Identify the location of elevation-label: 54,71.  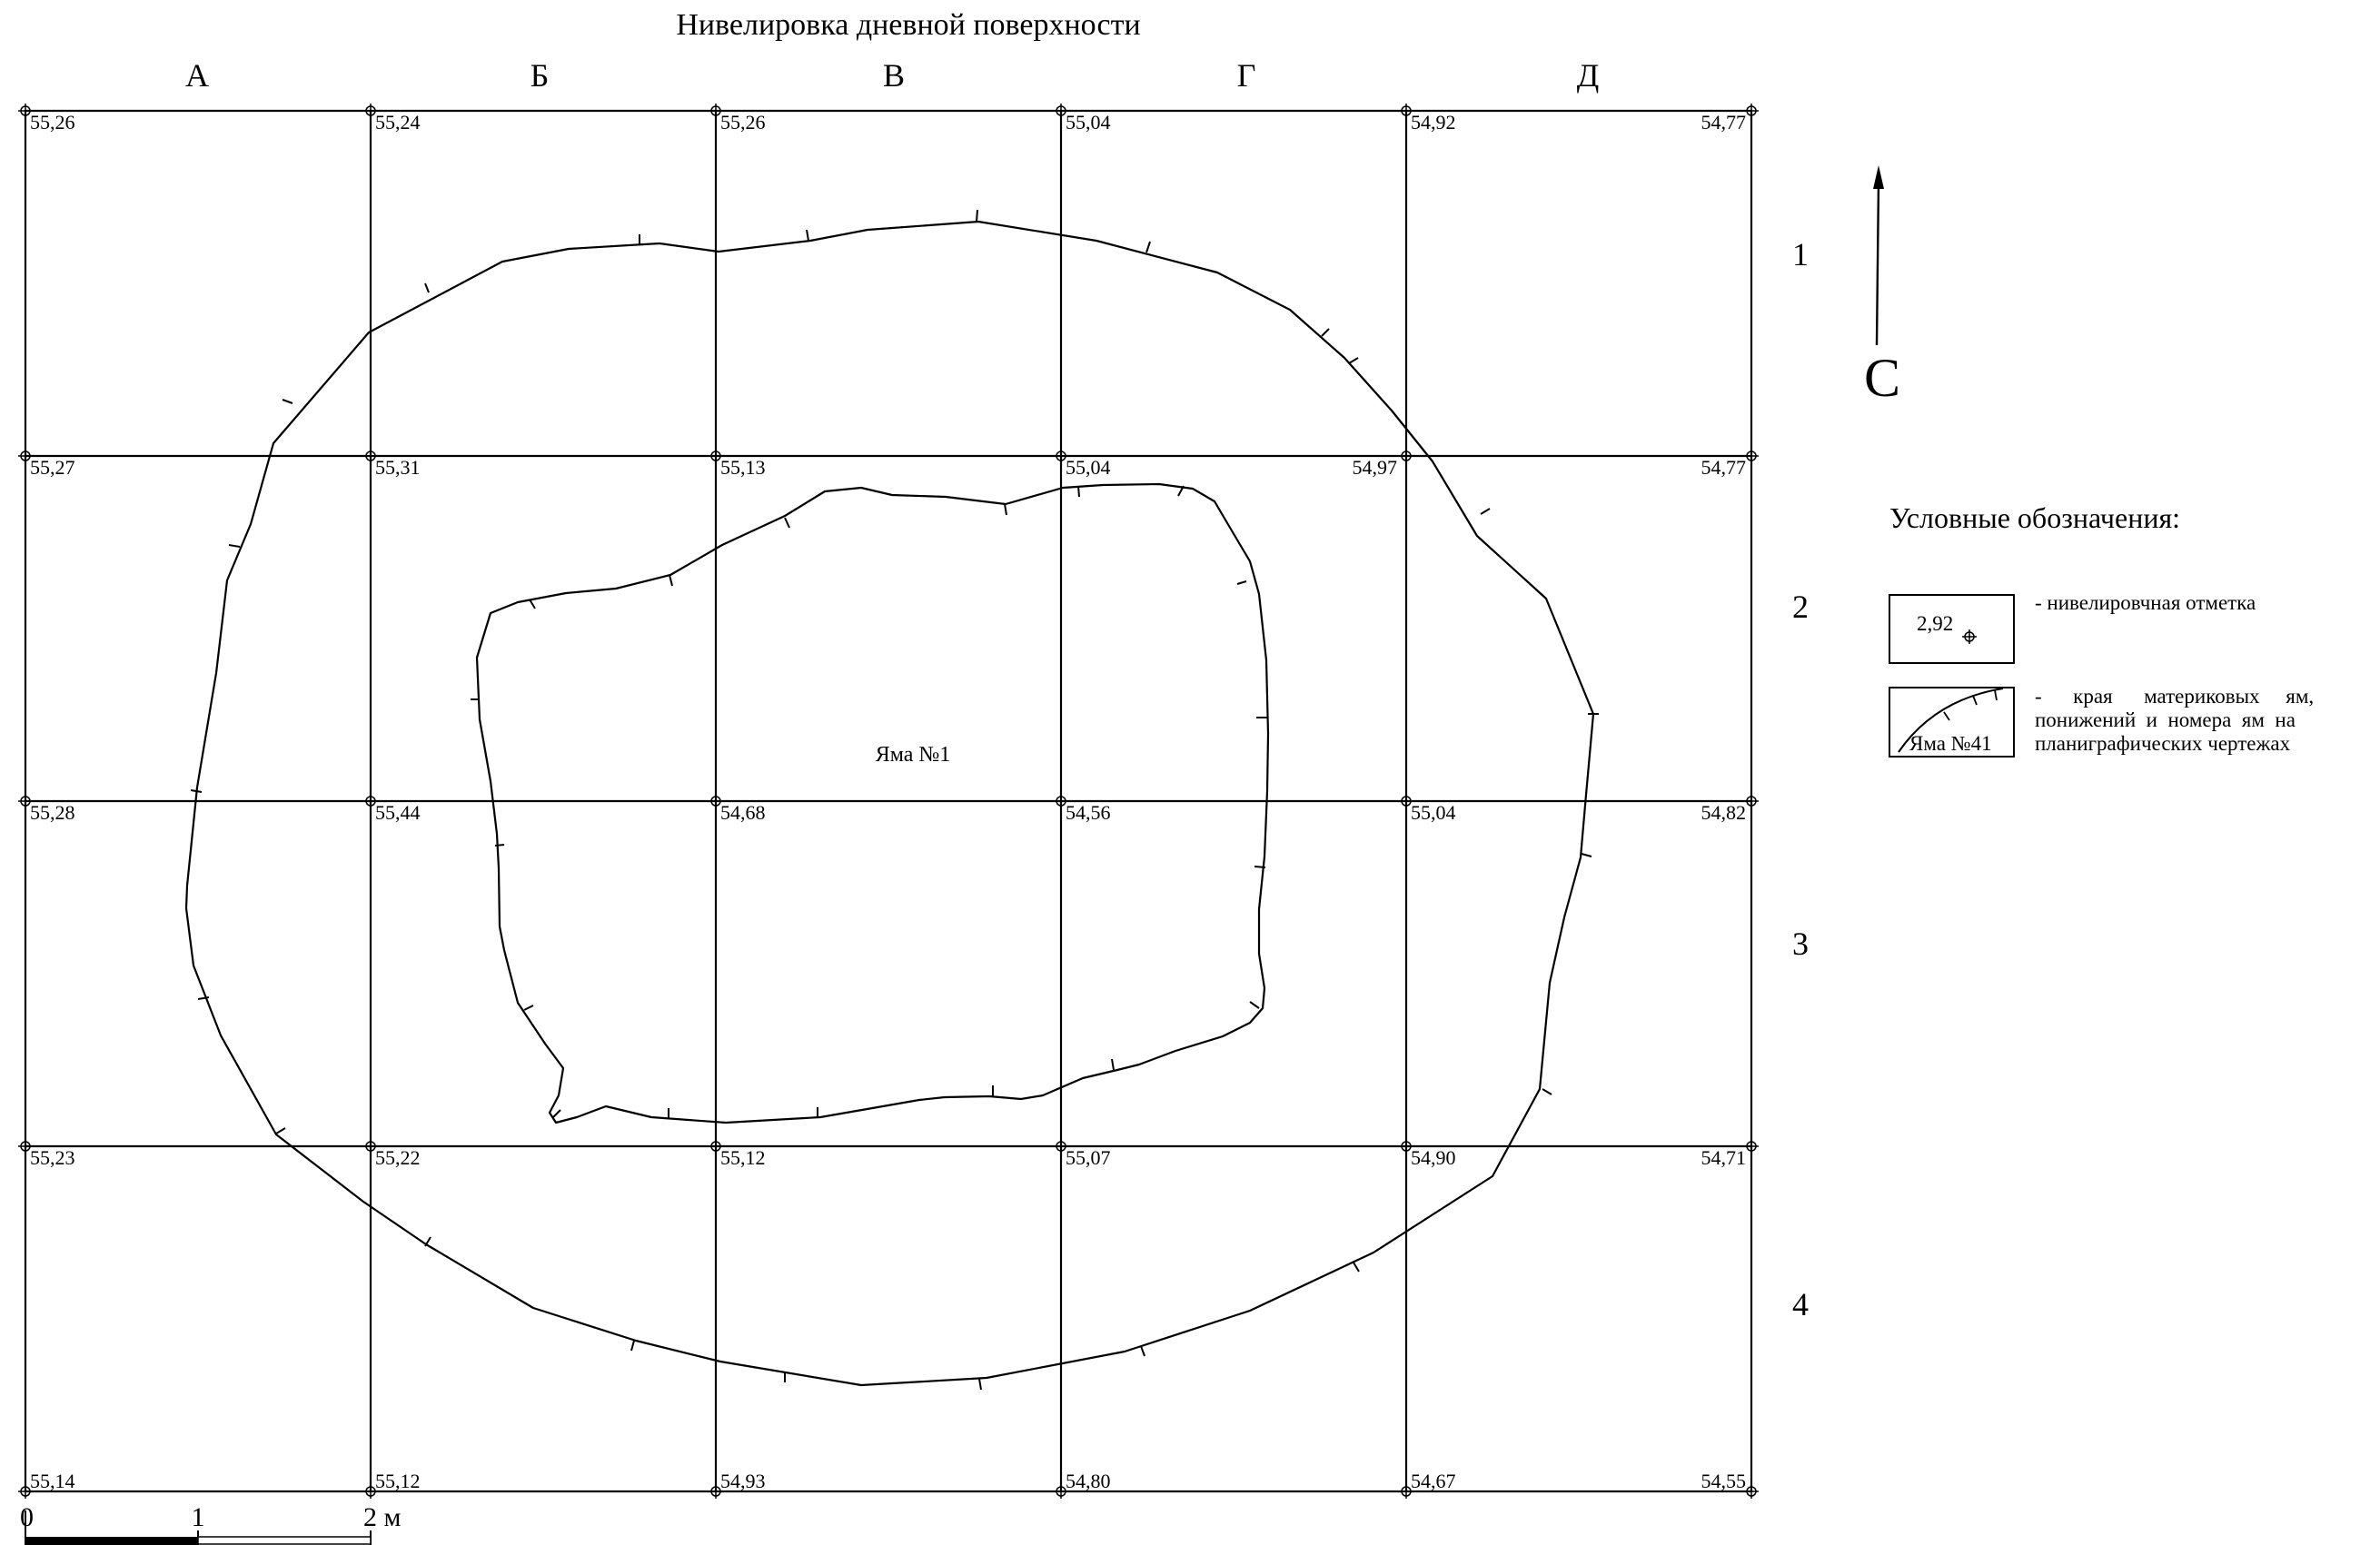
(1724, 1157).